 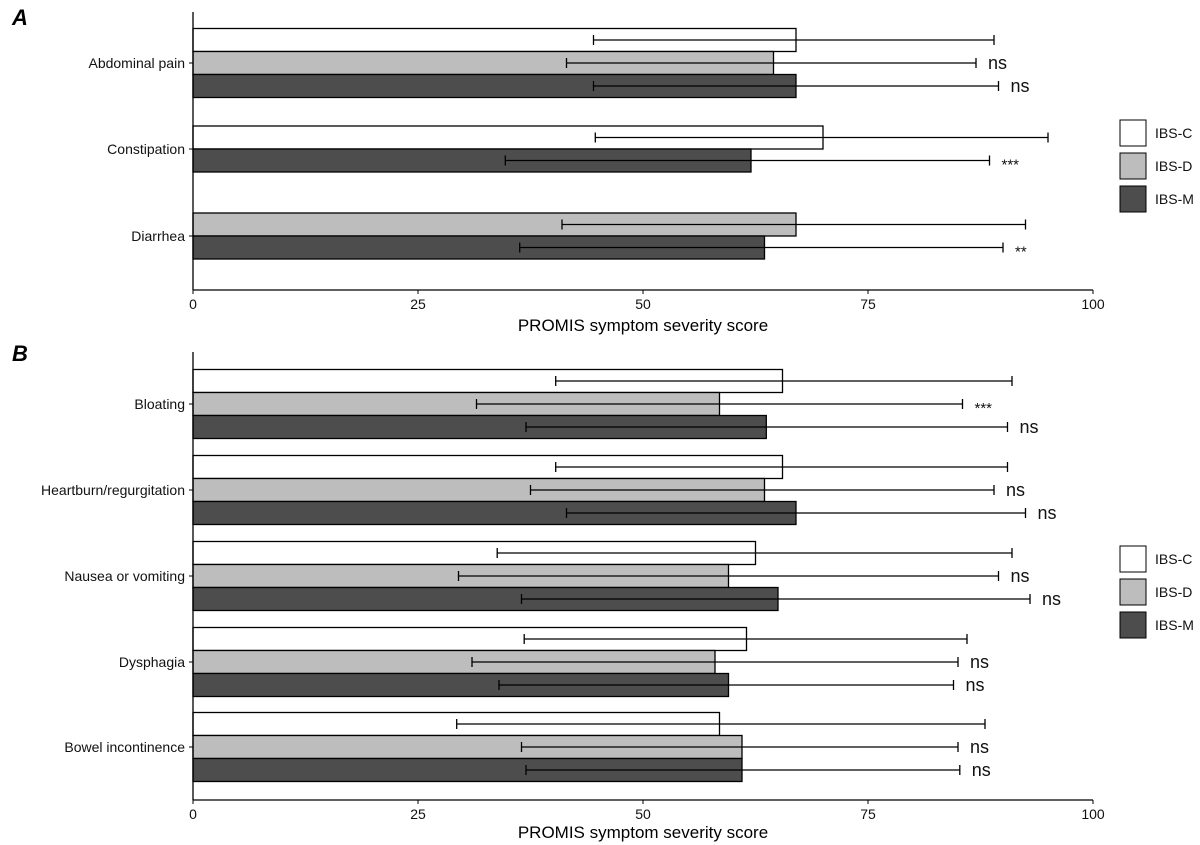 What do you see at coordinates (19, 17) in the screenshot?
I see `panel-letter: A` at bounding box center [19, 17].